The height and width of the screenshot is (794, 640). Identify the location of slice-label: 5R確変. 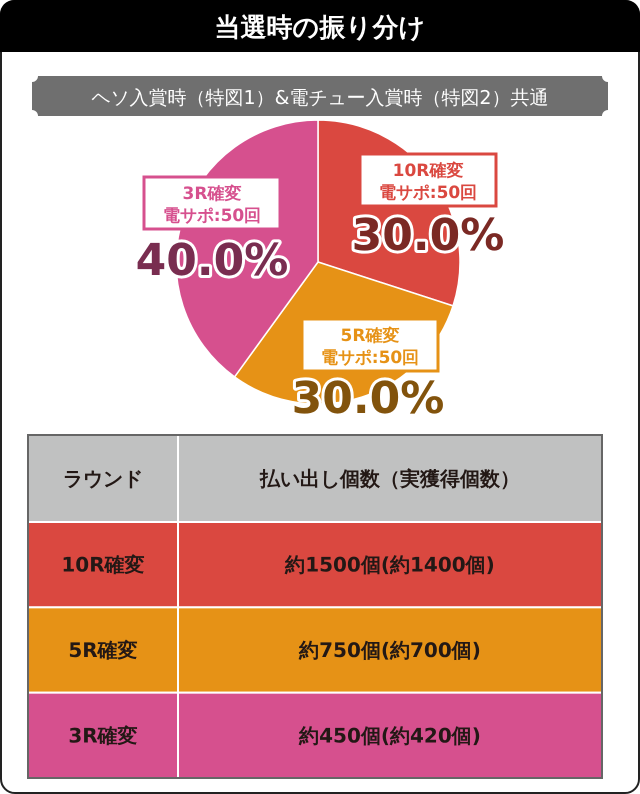
(370, 336).